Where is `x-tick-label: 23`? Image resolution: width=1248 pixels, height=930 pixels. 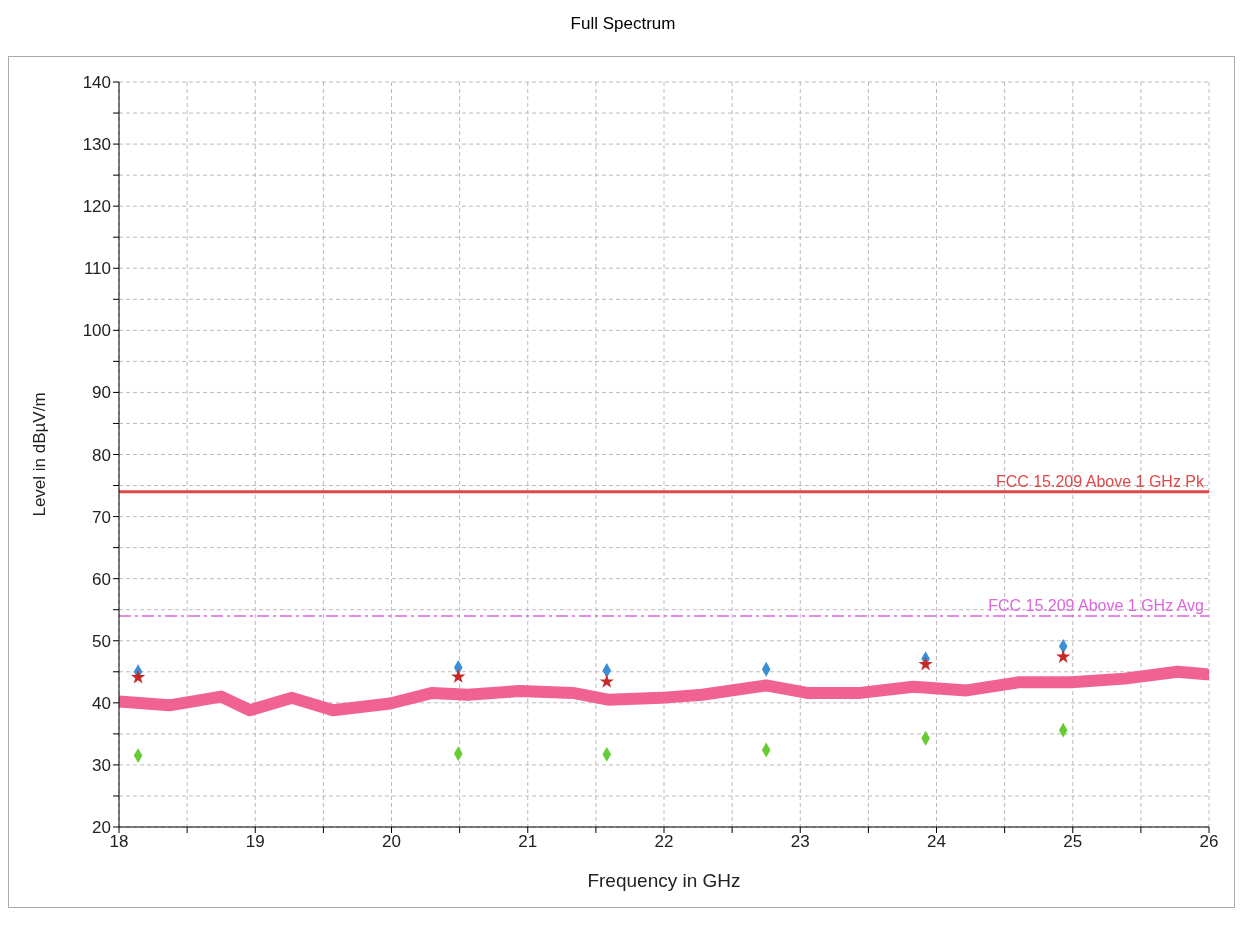 x-tick-label: 23 is located at coordinates (800, 842).